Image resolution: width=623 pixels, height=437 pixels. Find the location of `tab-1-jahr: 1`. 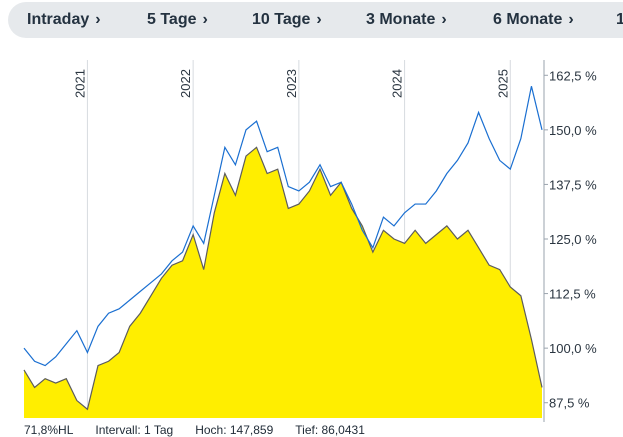

tab-1-jahr: 1 is located at coordinates (619, 20).